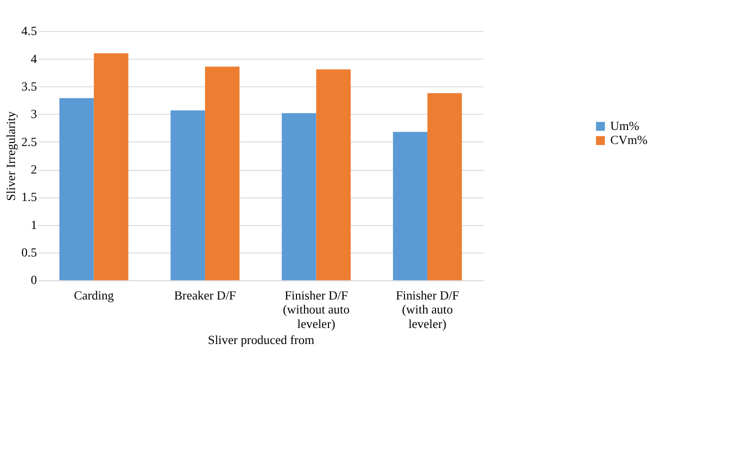 This screenshot has height=450, width=741. I want to click on x-tick-label: Finisher D/F (without auto leveler), so click(316, 309).